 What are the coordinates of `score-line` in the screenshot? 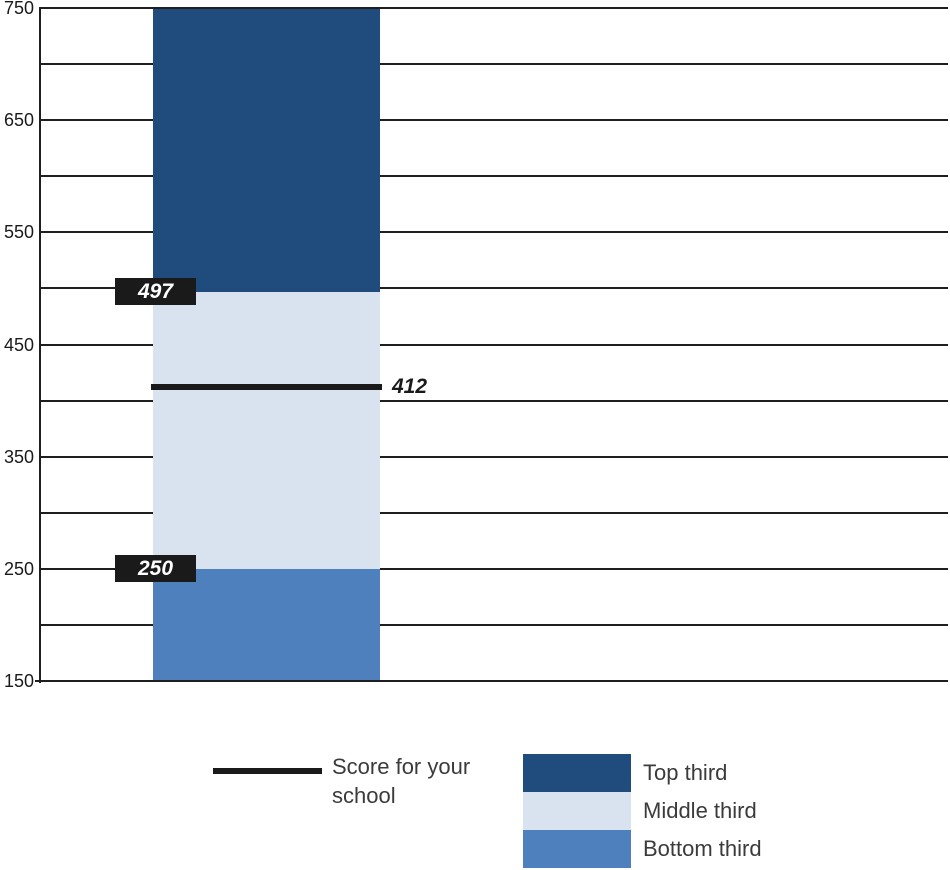 It's located at (266, 387).